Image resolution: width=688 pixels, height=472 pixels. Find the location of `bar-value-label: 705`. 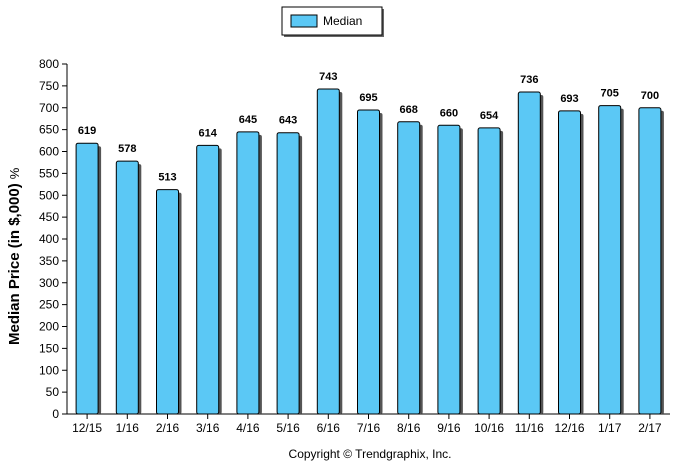

bar-value-label: 705 is located at coordinates (610, 94).